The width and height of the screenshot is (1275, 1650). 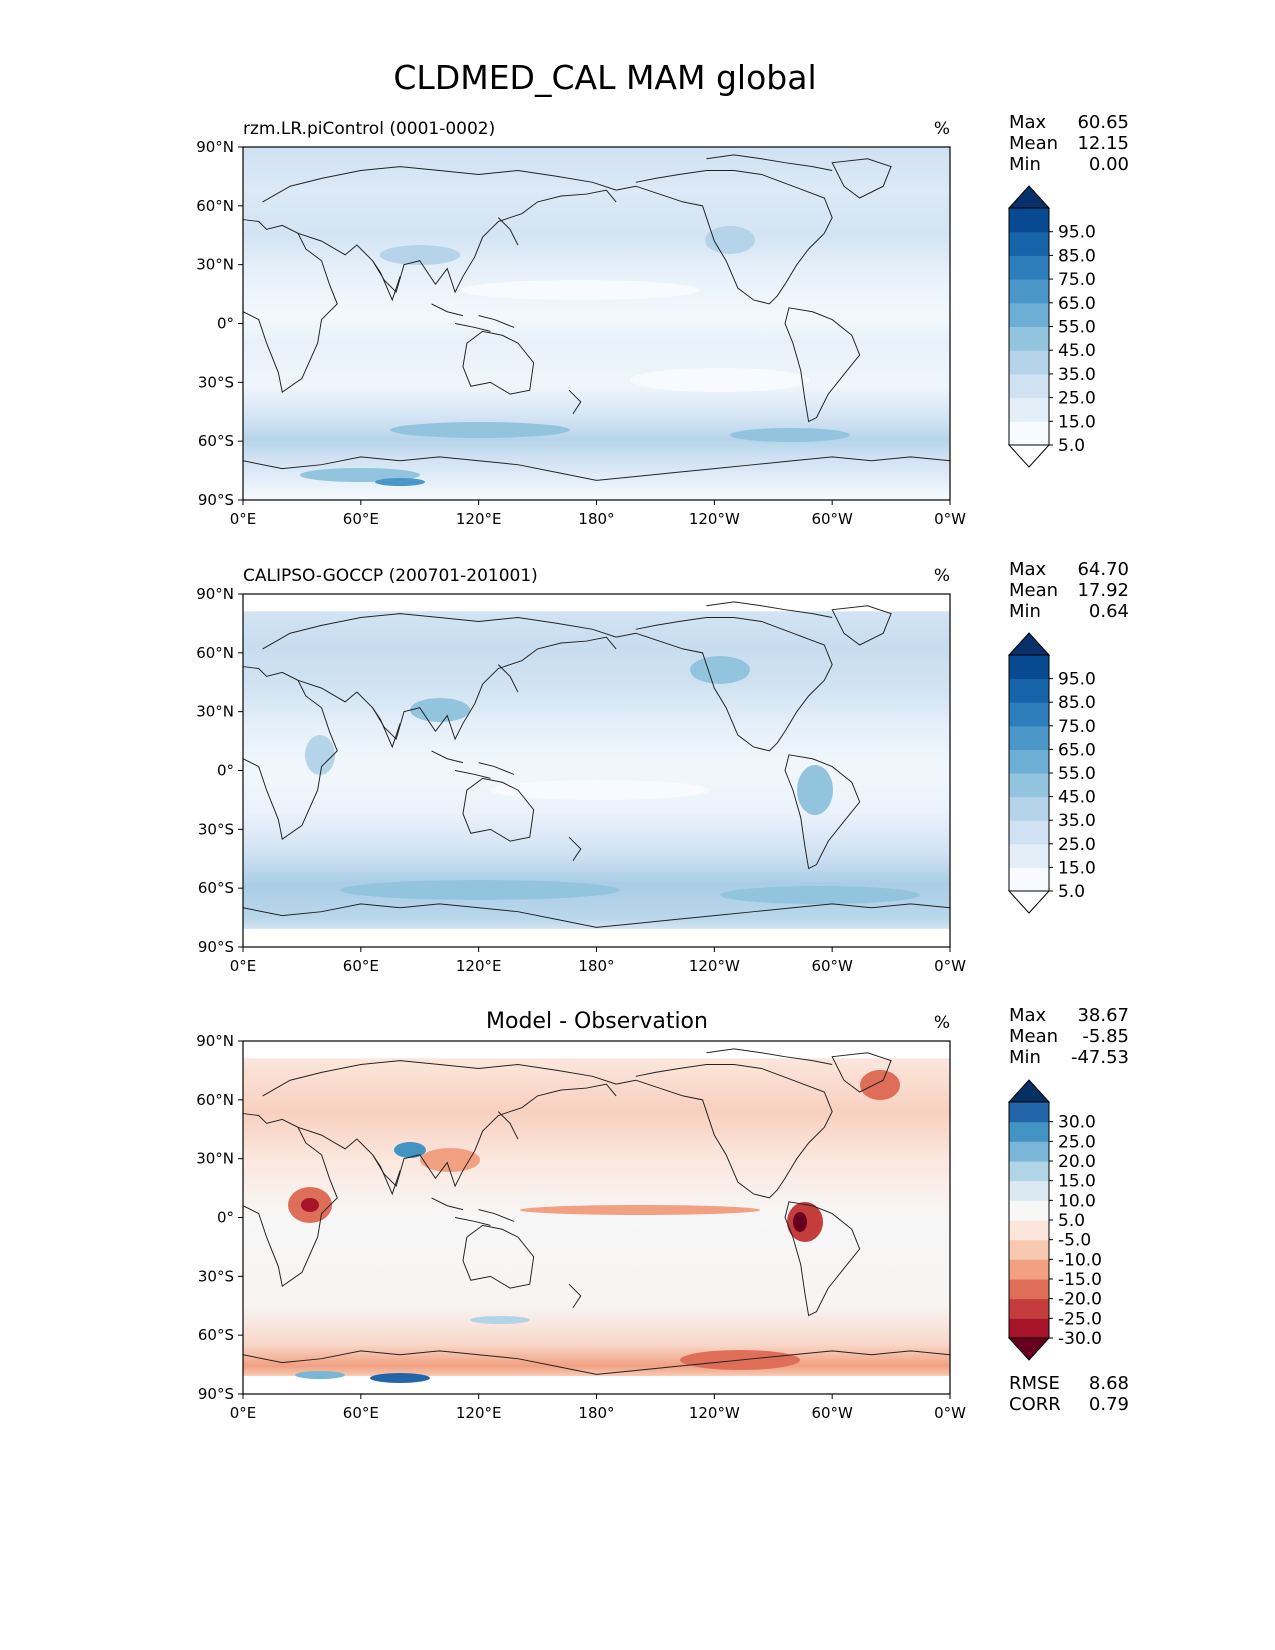 I want to click on stat-value-mean: -5.85, so click(x=1105, y=1036).